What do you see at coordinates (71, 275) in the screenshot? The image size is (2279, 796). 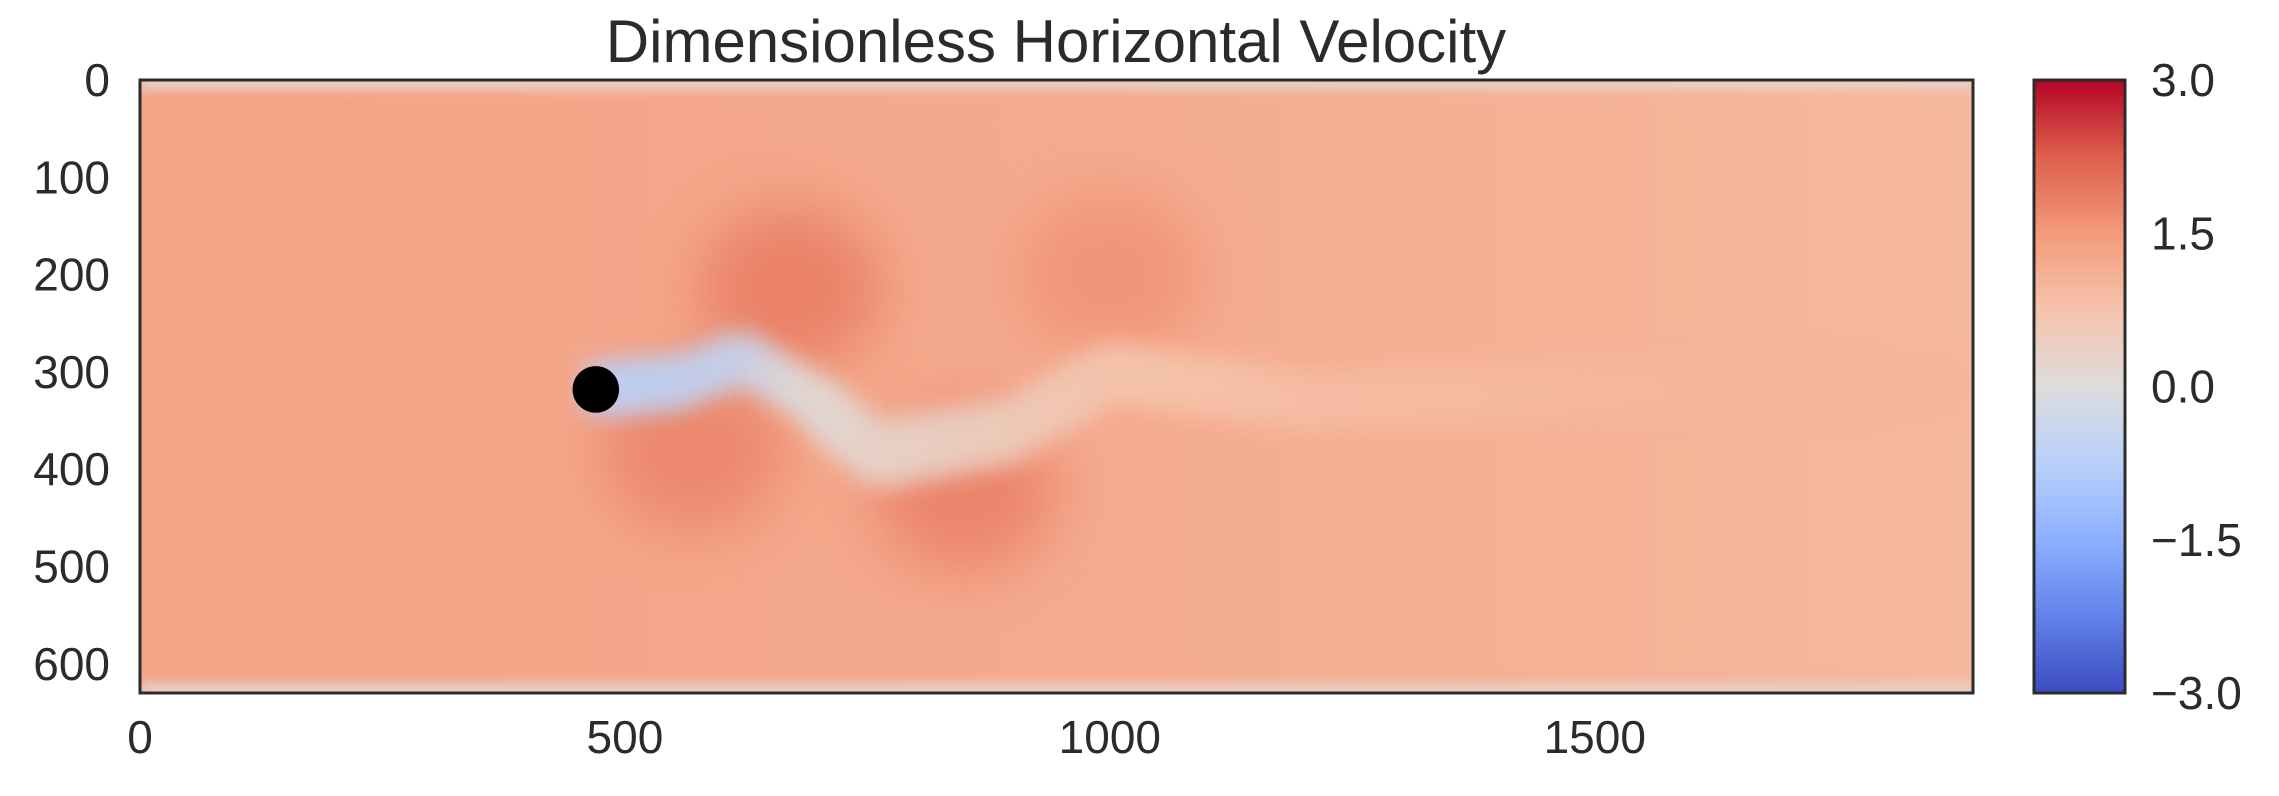 I see `y-tick-label: 200` at bounding box center [71, 275].